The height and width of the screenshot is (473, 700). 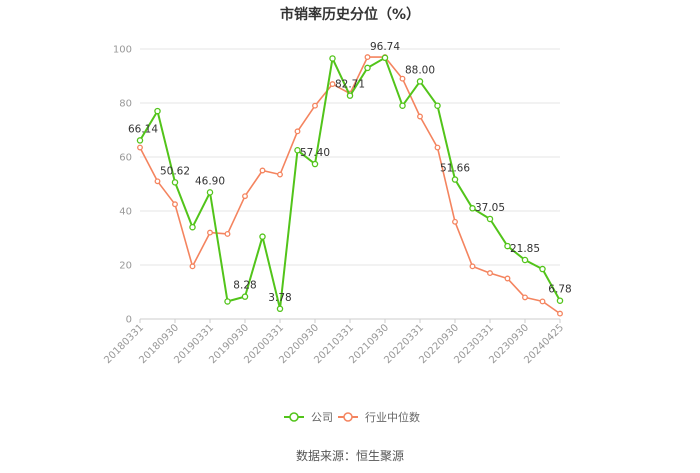 What do you see at coordinates (175, 171) in the screenshot?
I see `data-label: 50.62` at bounding box center [175, 171].